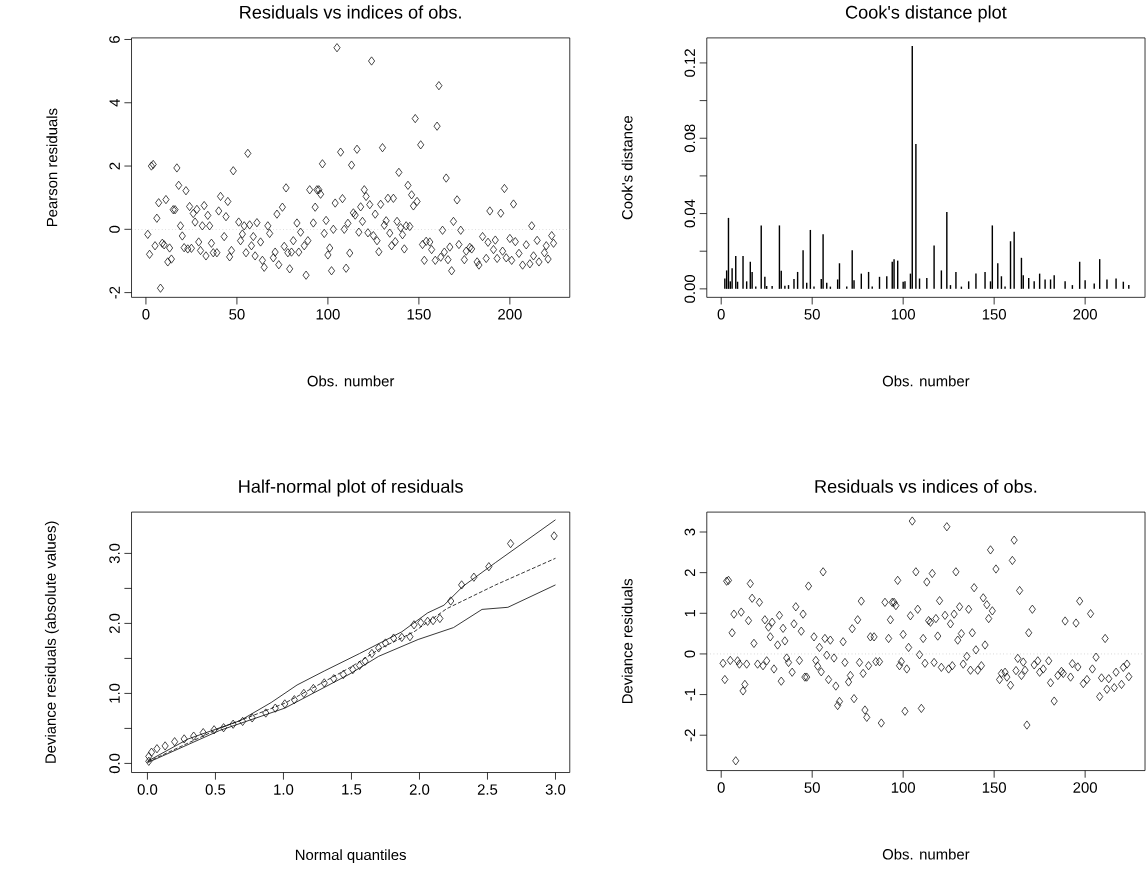  I want to click on x-axis-title: Normal quantiles, so click(350, 856).